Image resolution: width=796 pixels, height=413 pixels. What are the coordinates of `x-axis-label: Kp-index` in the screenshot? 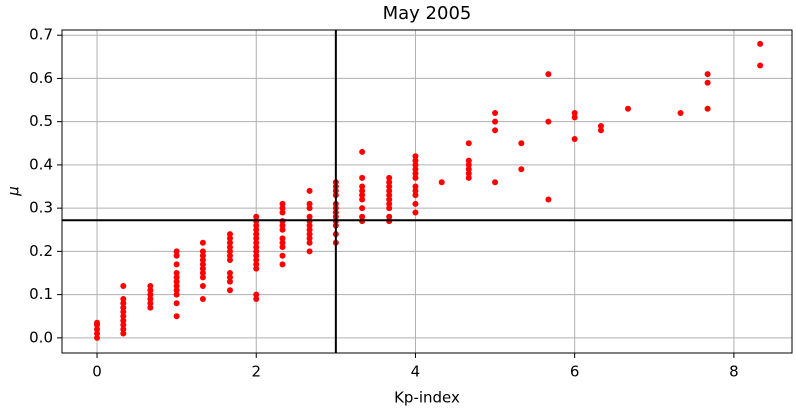 It's located at (427, 398).